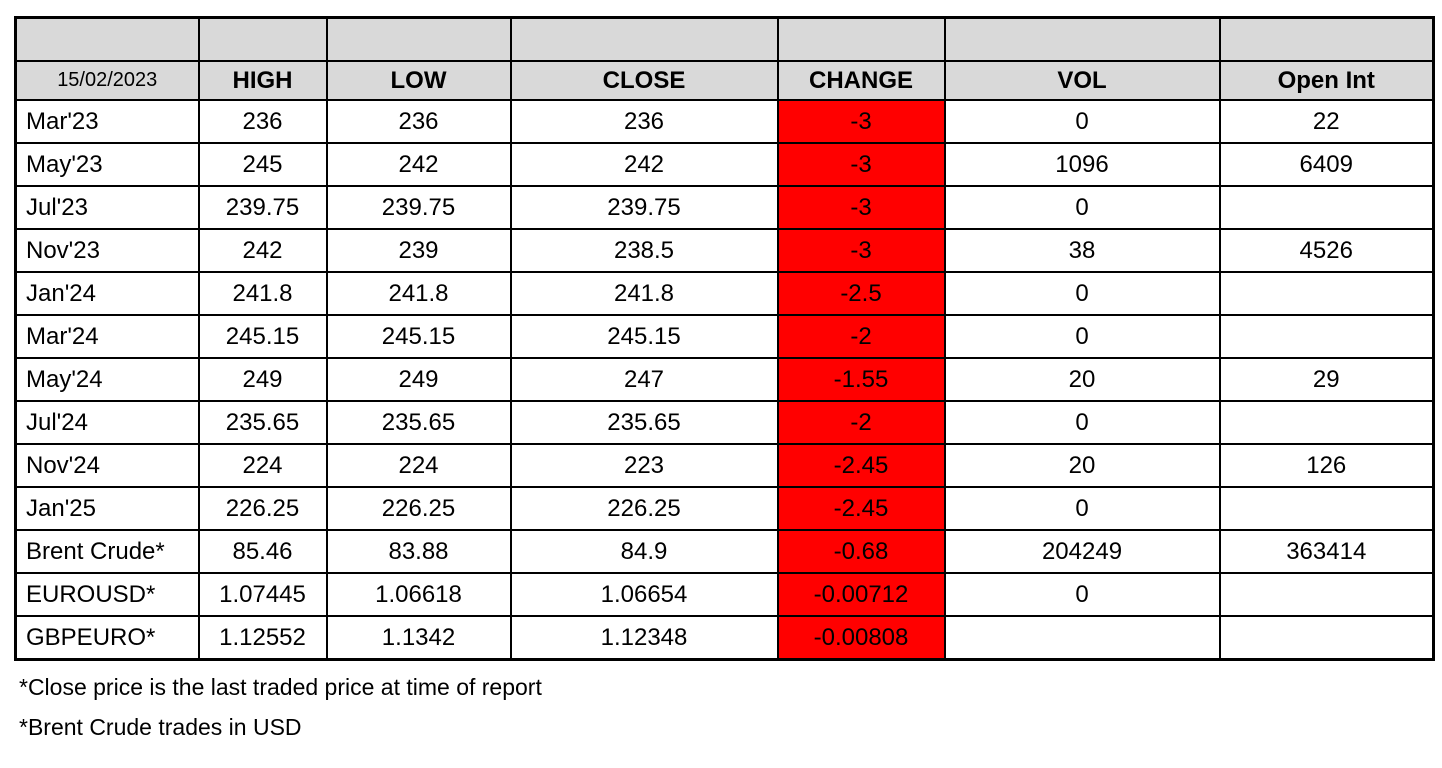 The height and width of the screenshot is (768, 1442). Describe the element at coordinates (1326, 379) in the screenshot. I see `cell-open-int: 29` at that location.